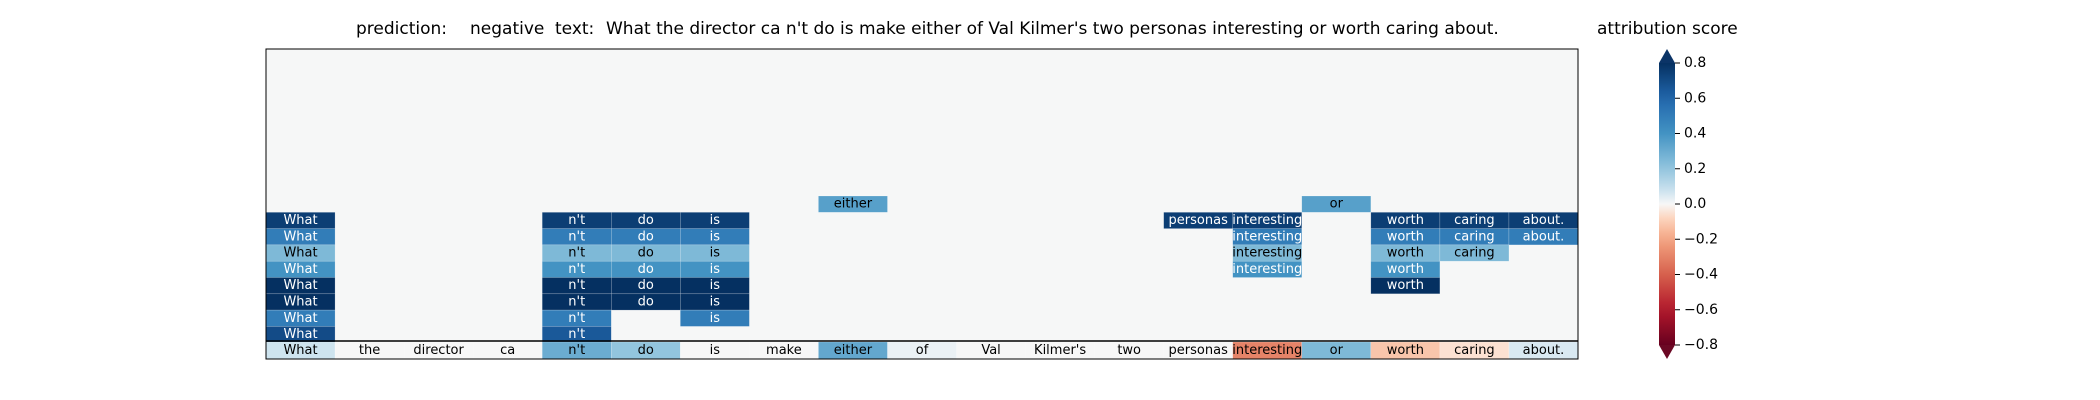  I want to click on base-row-cell: the, so click(369, 350).